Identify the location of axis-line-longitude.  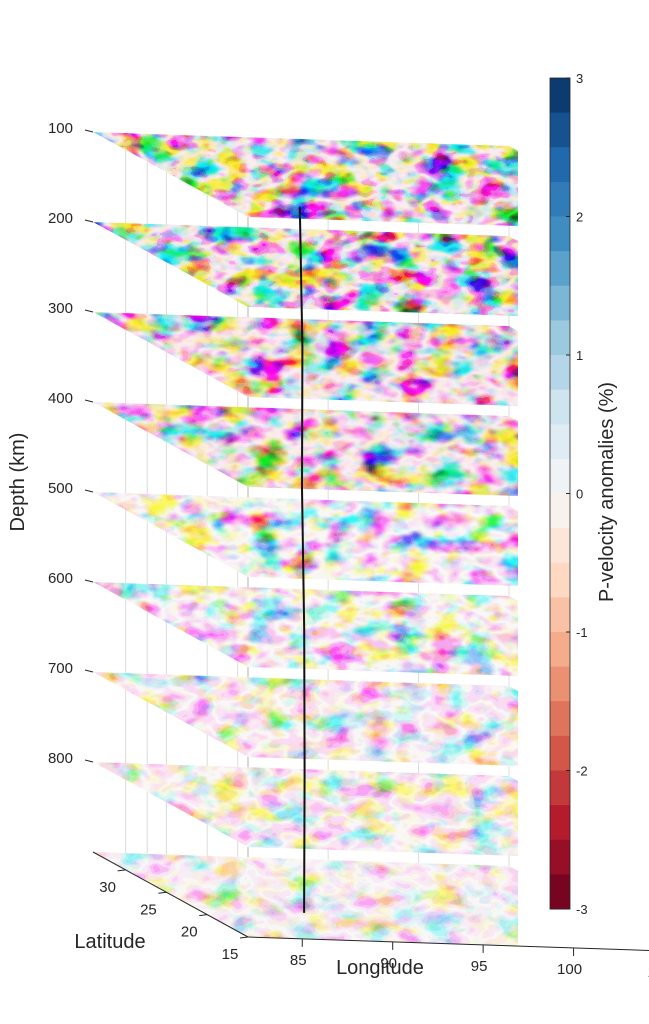
(448, 943).